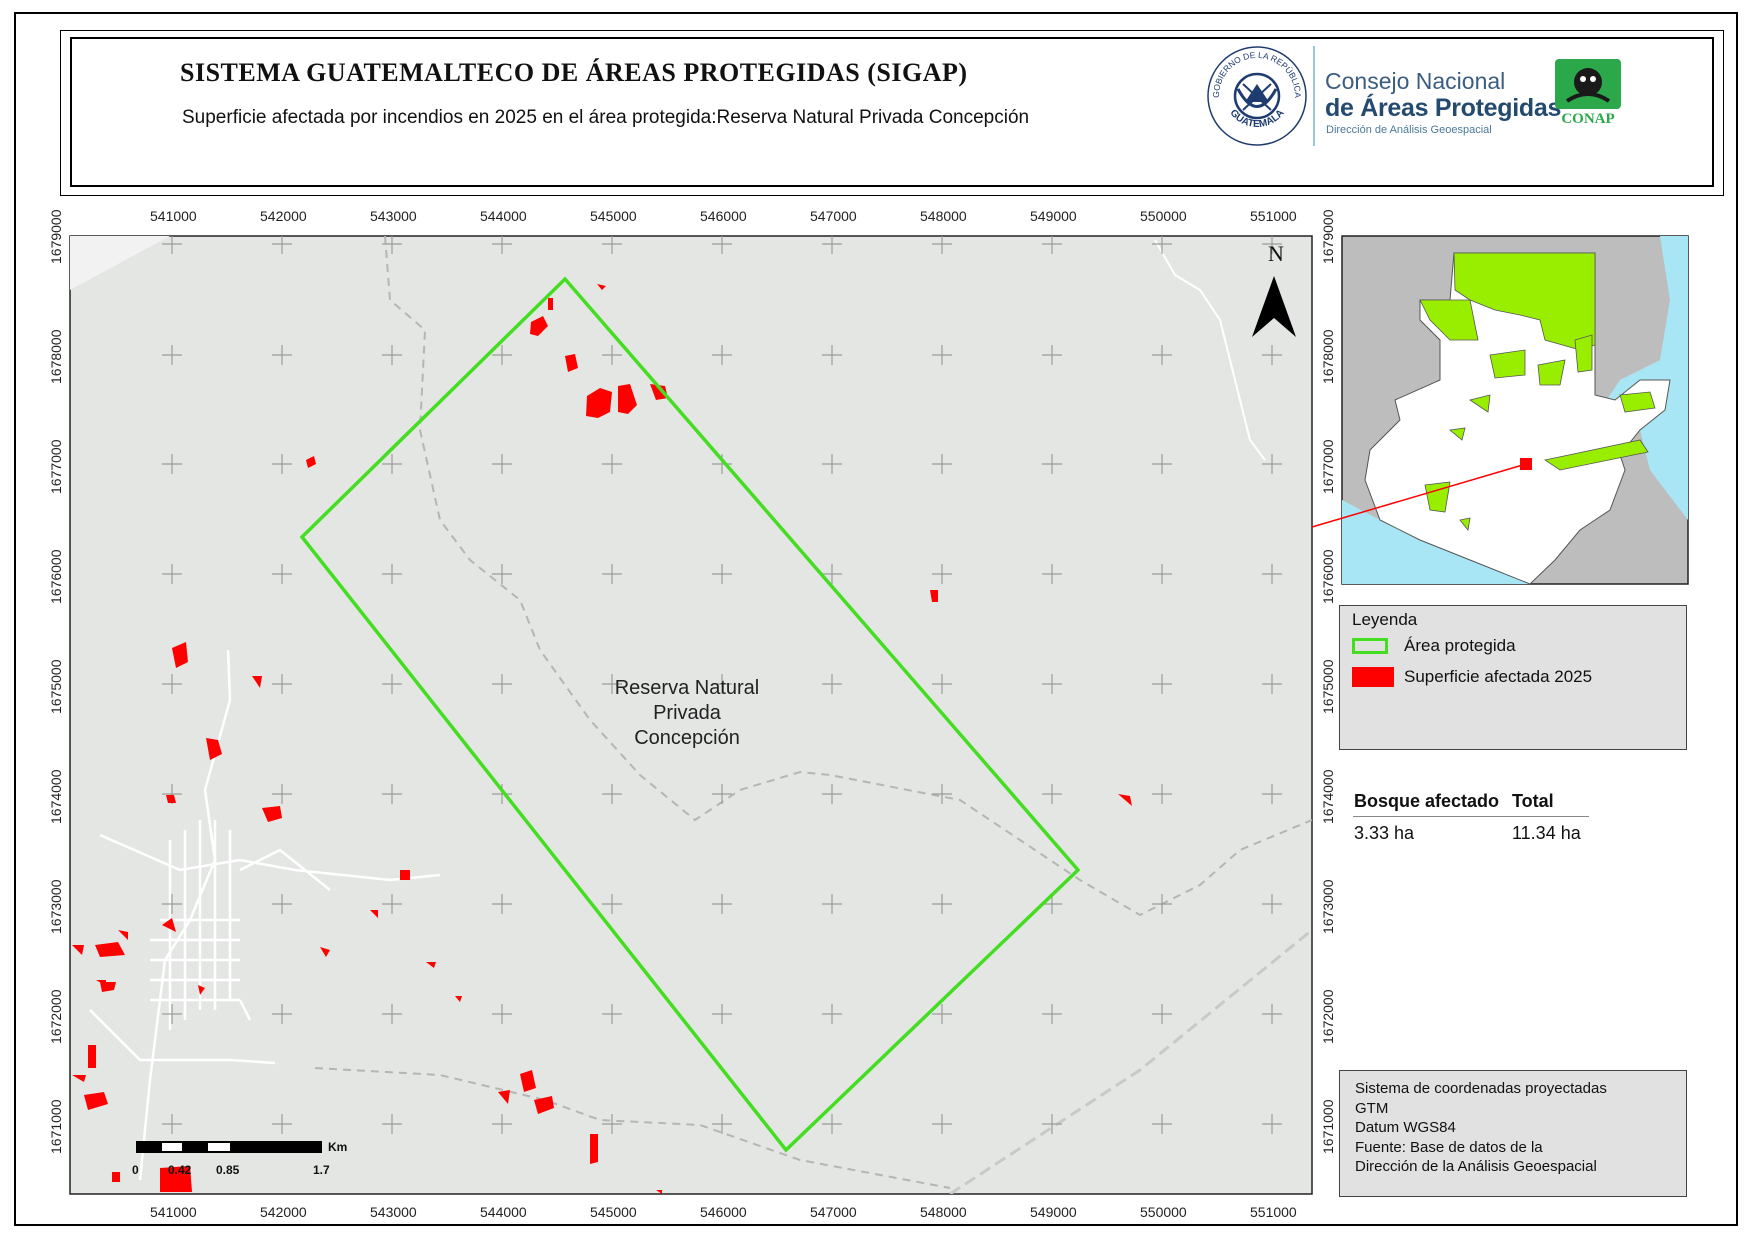  I want to click on conap-logo: CONAP, so click(1588, 93).